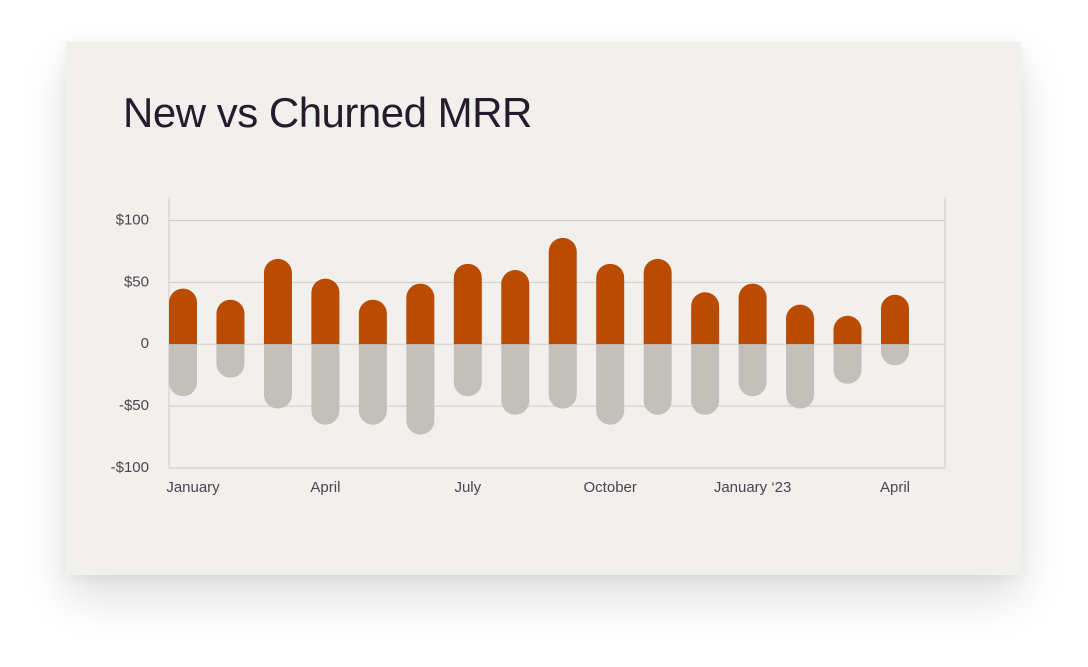  What do you see at coordinates (130, 467) in the screenshot?
I see `y-tick-label: -$100` at bounding box center [130, 467].